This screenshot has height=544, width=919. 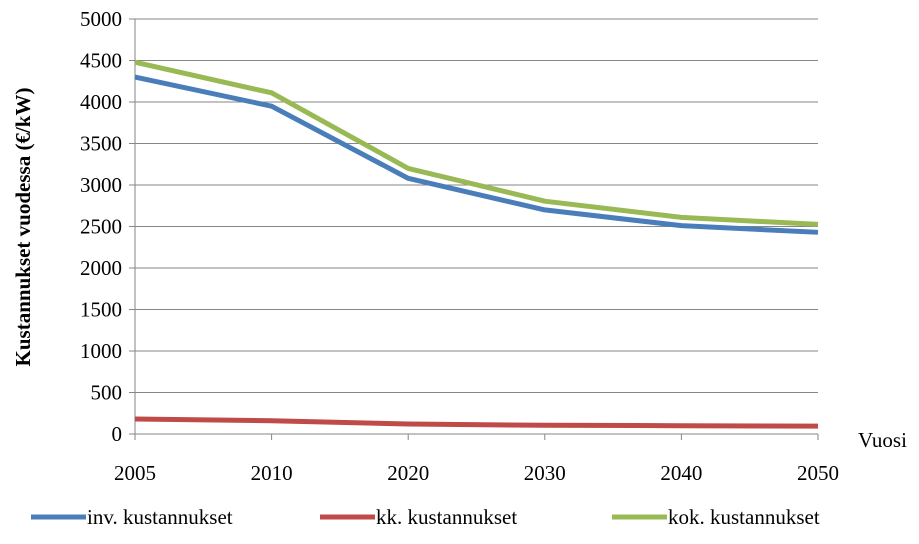 What do you see at coordinates (882, 440) in the screenshot?
I see `x-axis-label: Vuosi` at bounding box center [882, 440].